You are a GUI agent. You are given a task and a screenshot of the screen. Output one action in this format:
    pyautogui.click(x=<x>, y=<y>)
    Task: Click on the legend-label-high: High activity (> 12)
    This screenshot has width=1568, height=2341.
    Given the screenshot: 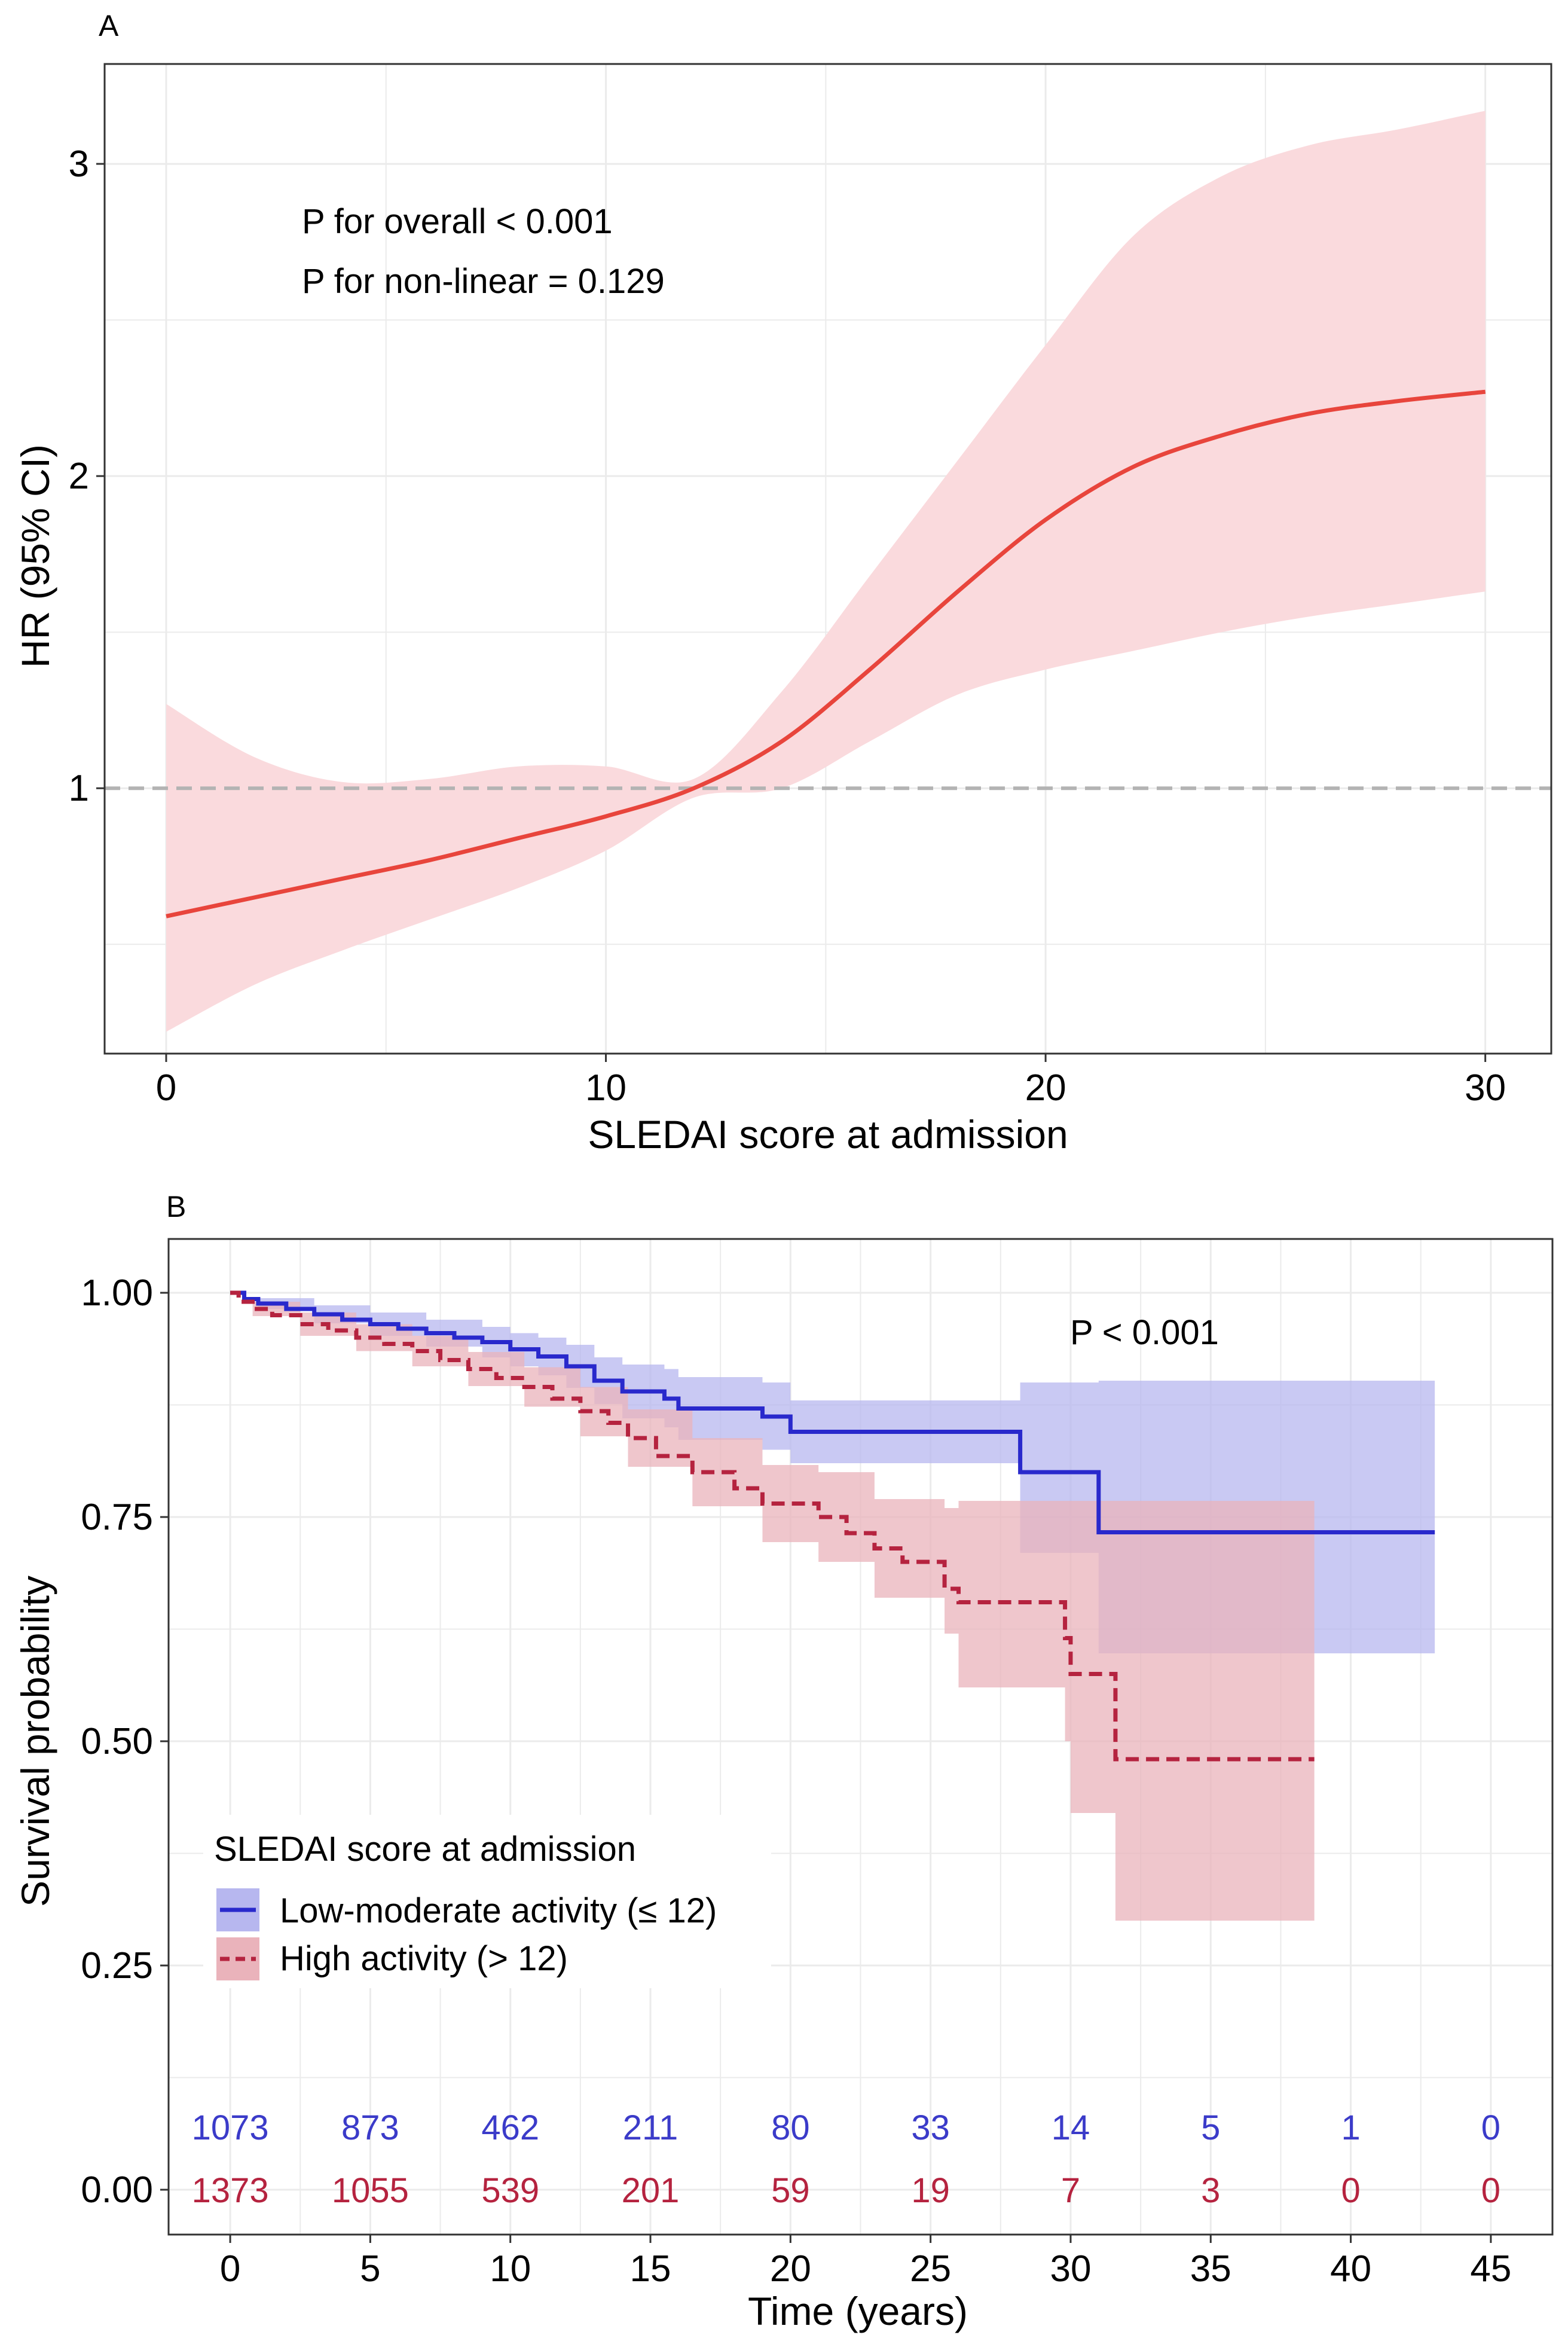 What is the action you would take?
    pyautogui.click(x=424, y=1959)
    